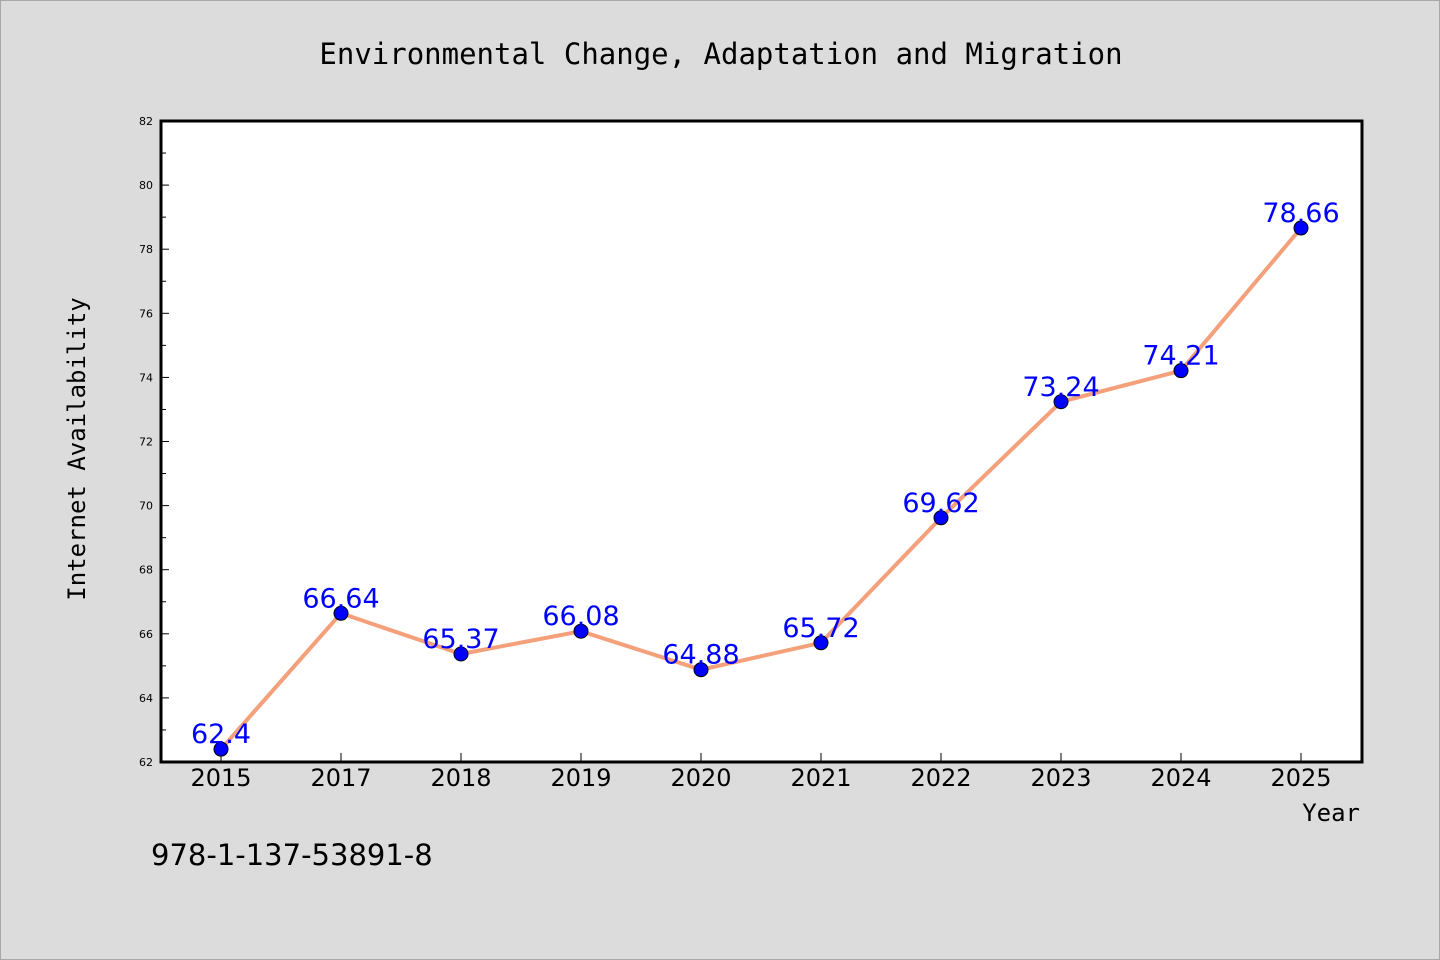  What do you see at coordinates (1060, 778) in the screenshot?
I see `x-tick-label: 2023` at bounding box center [1060, 778].